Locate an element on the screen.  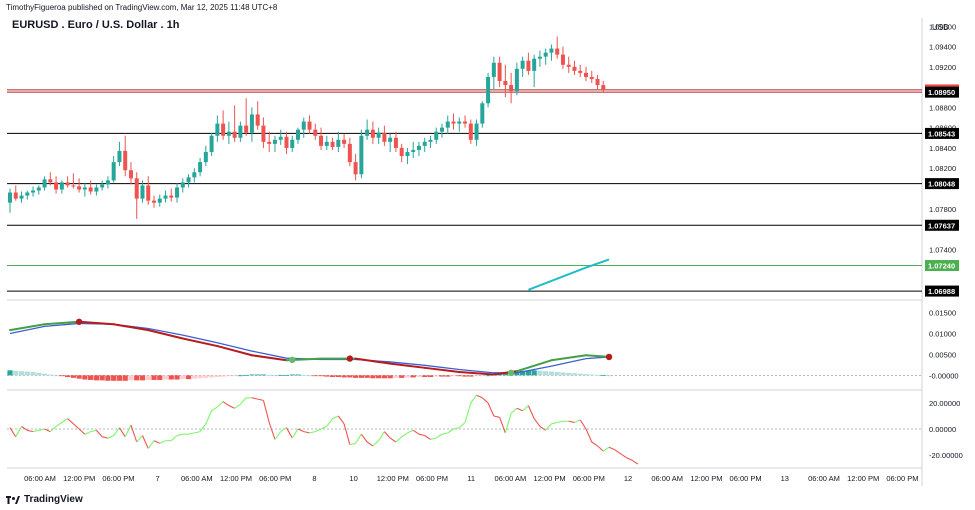
price-axis-tick-label: 1.08800 is located at coordinates (942, 107).